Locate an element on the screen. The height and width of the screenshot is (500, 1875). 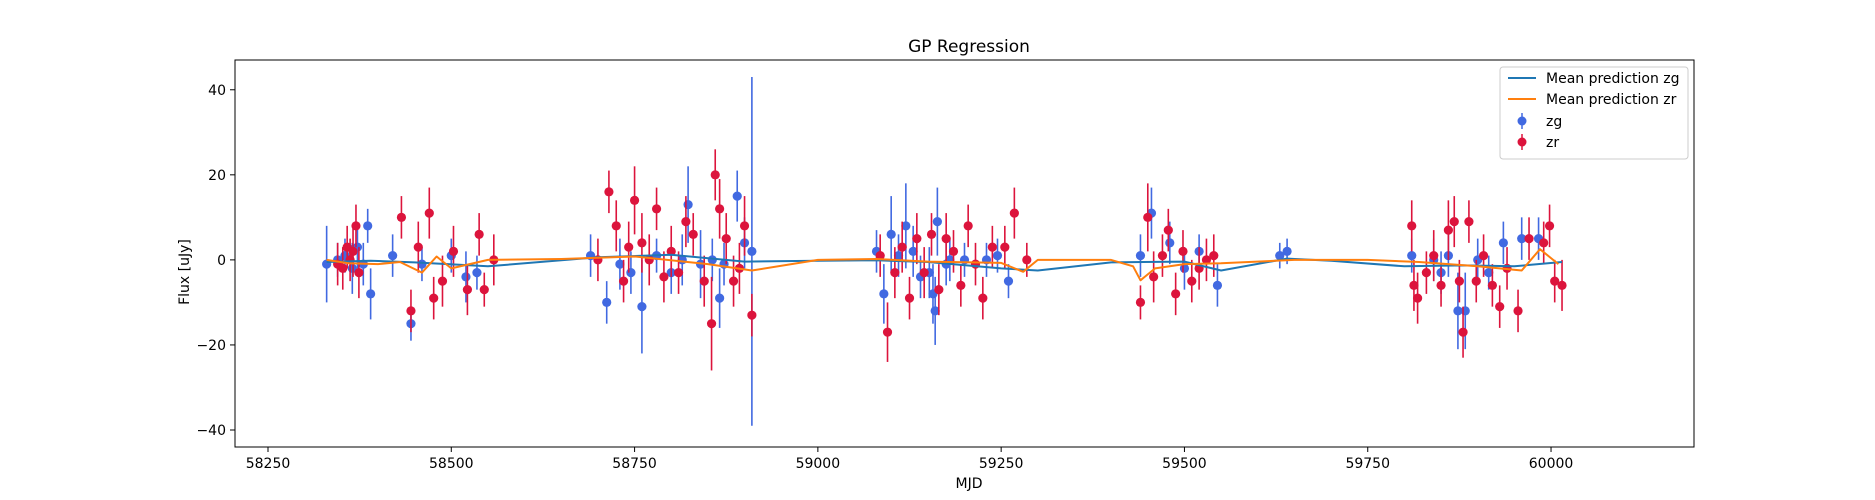
y-axis-label: Flux [uJy] is located at coordinates (185, 272).